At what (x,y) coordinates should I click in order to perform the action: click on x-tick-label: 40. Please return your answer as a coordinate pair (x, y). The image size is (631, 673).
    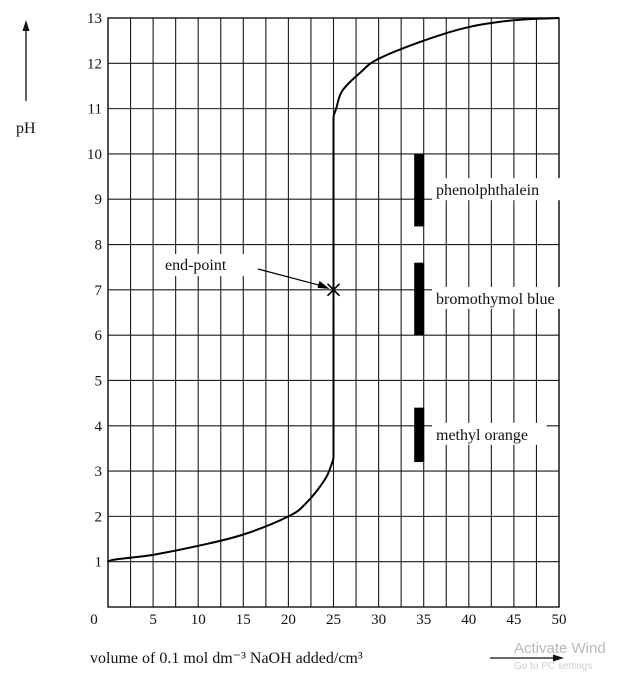
    Looking at the image, I should click on (468, 620).